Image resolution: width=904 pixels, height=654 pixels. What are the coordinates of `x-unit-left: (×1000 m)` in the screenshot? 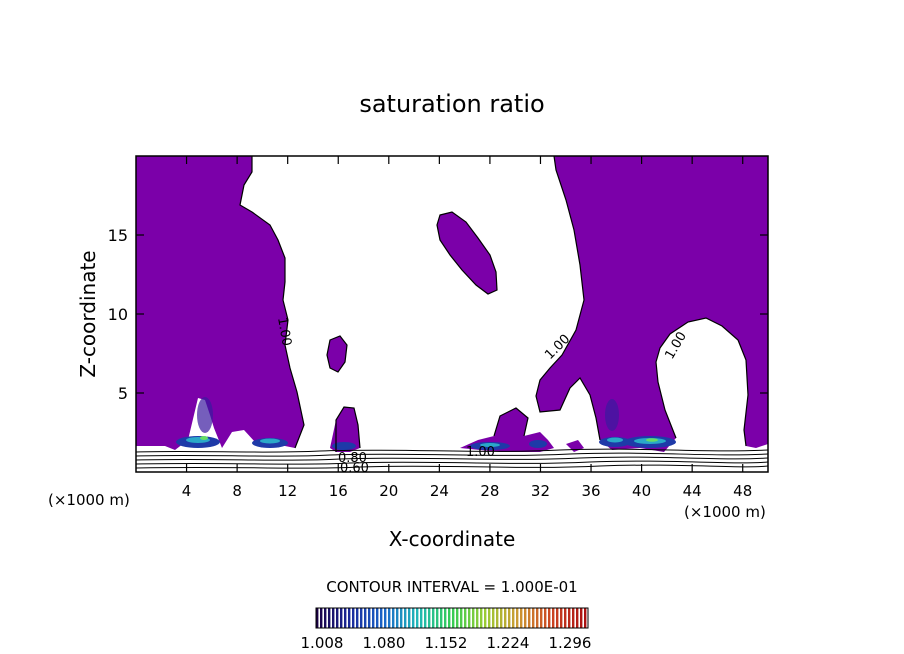 It's located at (89, 500).